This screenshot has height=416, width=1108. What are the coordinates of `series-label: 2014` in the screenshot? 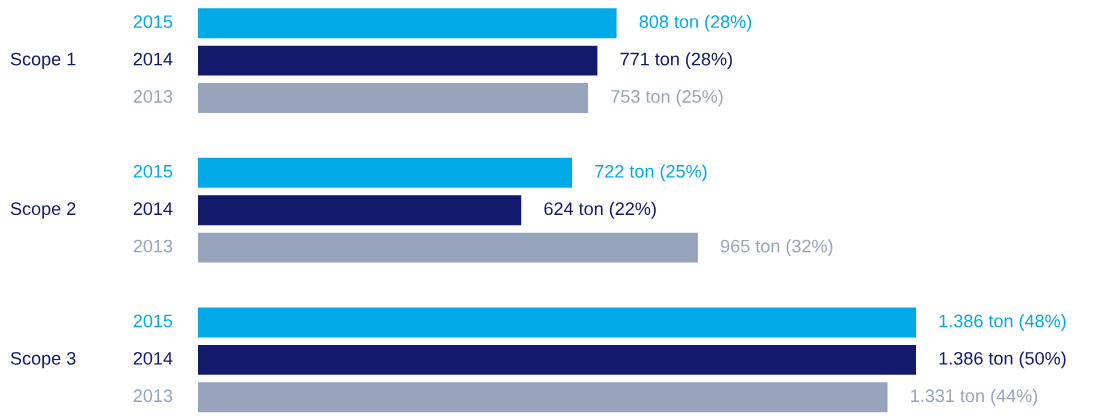 It's located at (153, 59).